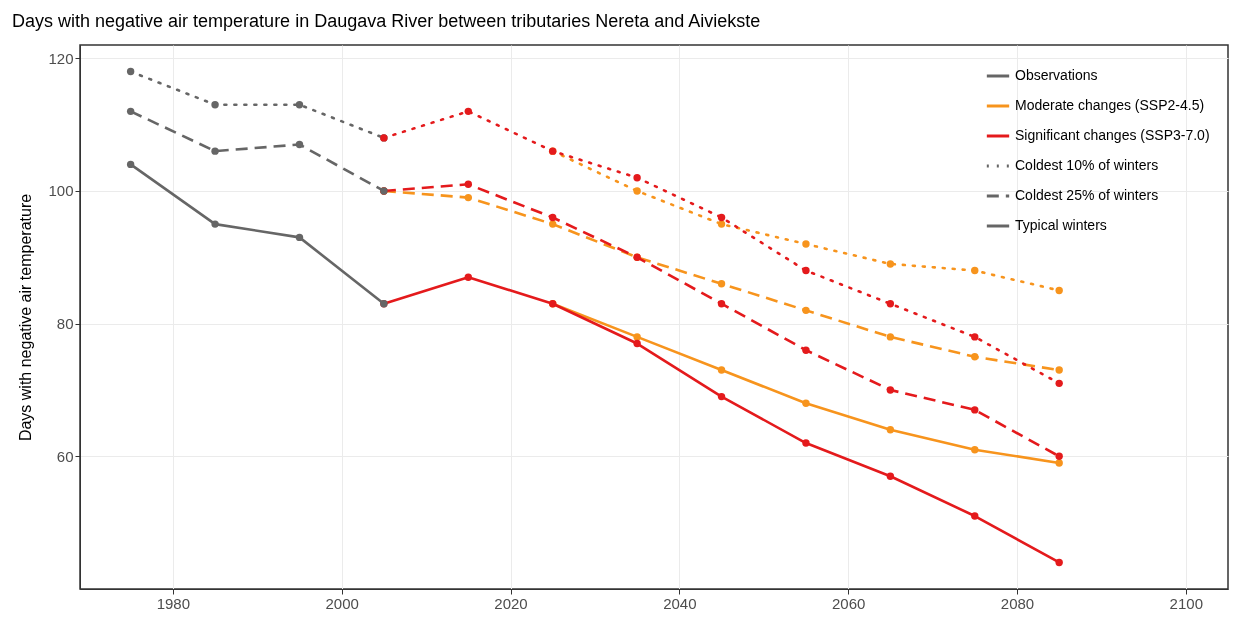  Describe the element at coordinates (65, 456) in the screenshot. I see `y-tick-label: 60` at that location.